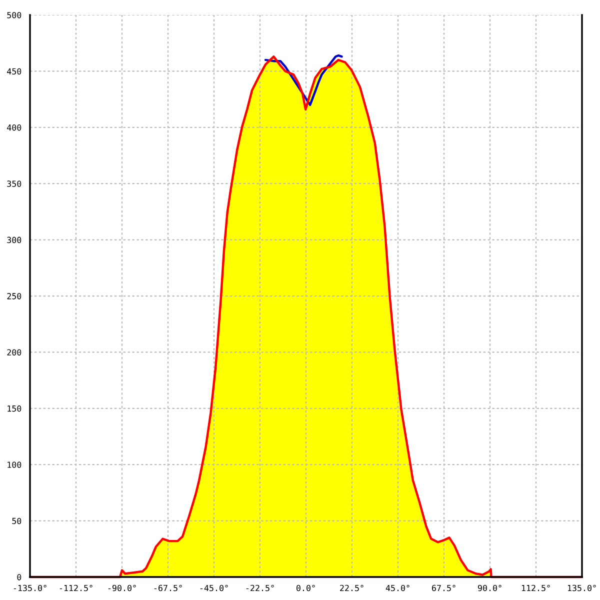  Describe the element at coordinates (168, 588) in the screenshot. I see `x-tick-label: -67.5°` at that location.